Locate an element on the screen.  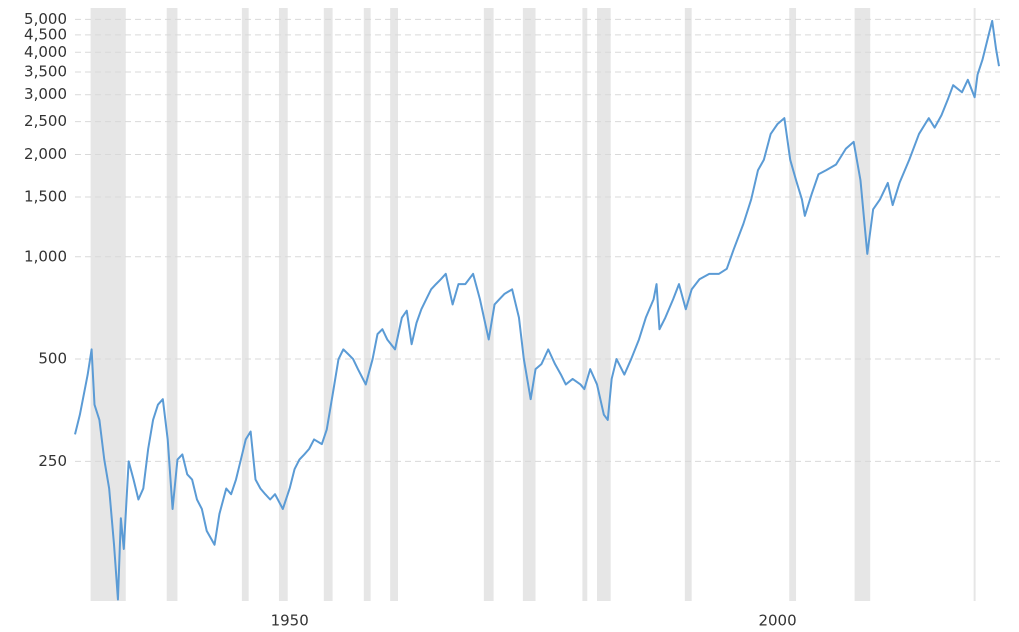
x-tick-label: 2000 is located at coordinates (777, 621).